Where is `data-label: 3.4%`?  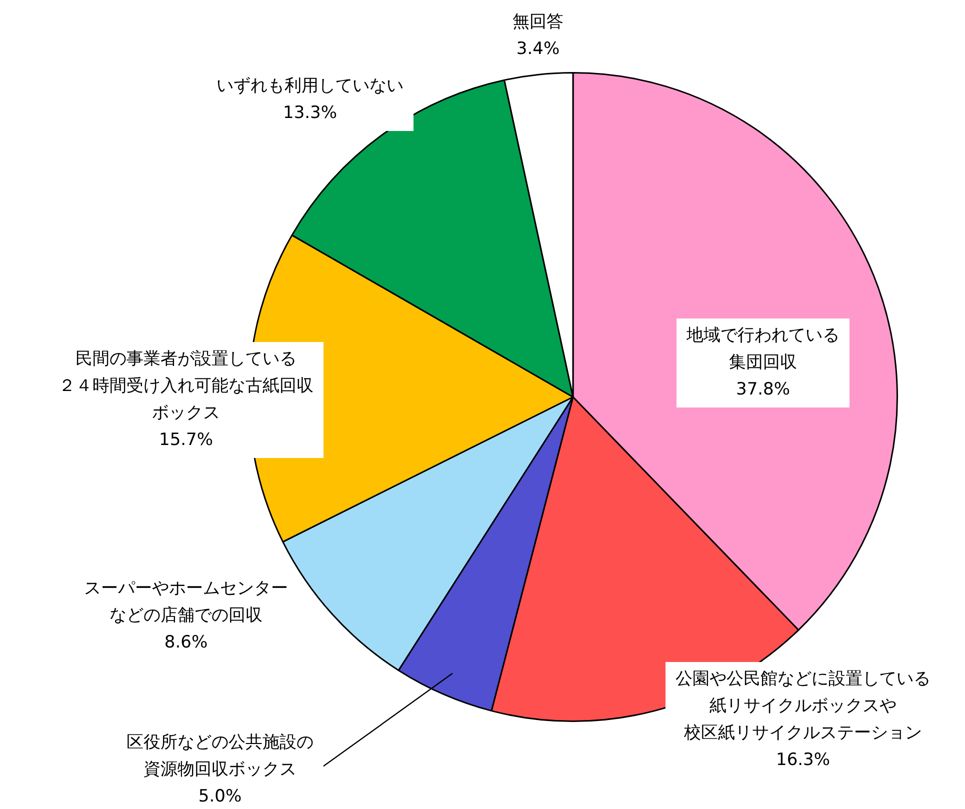 data-label: 3.4% is located at coordinates (538, 48).